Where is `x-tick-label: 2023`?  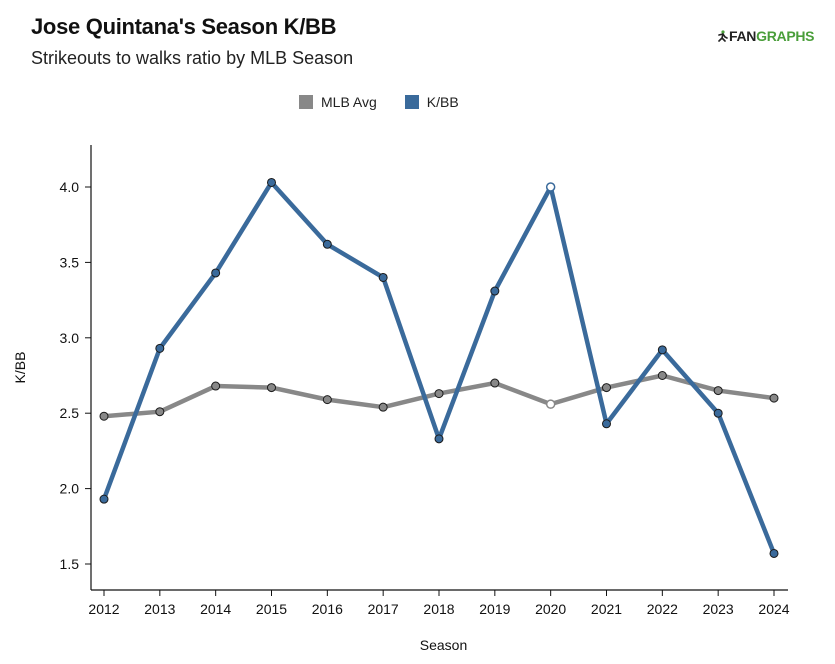
x-tick-label: 2023 is located at coordinates (718, 609).